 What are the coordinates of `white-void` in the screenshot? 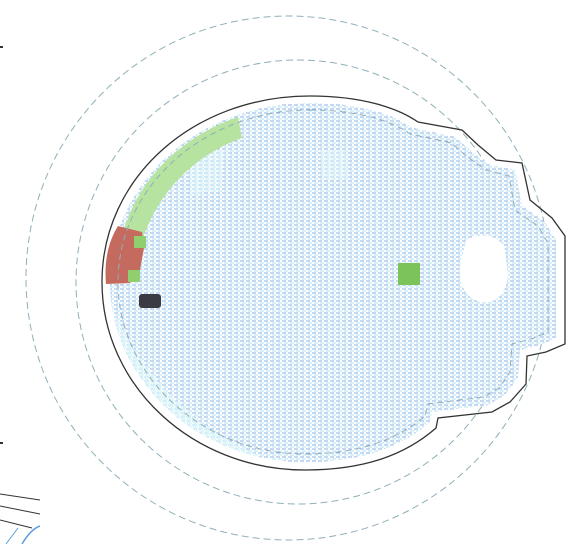 It's located at (483, 269).